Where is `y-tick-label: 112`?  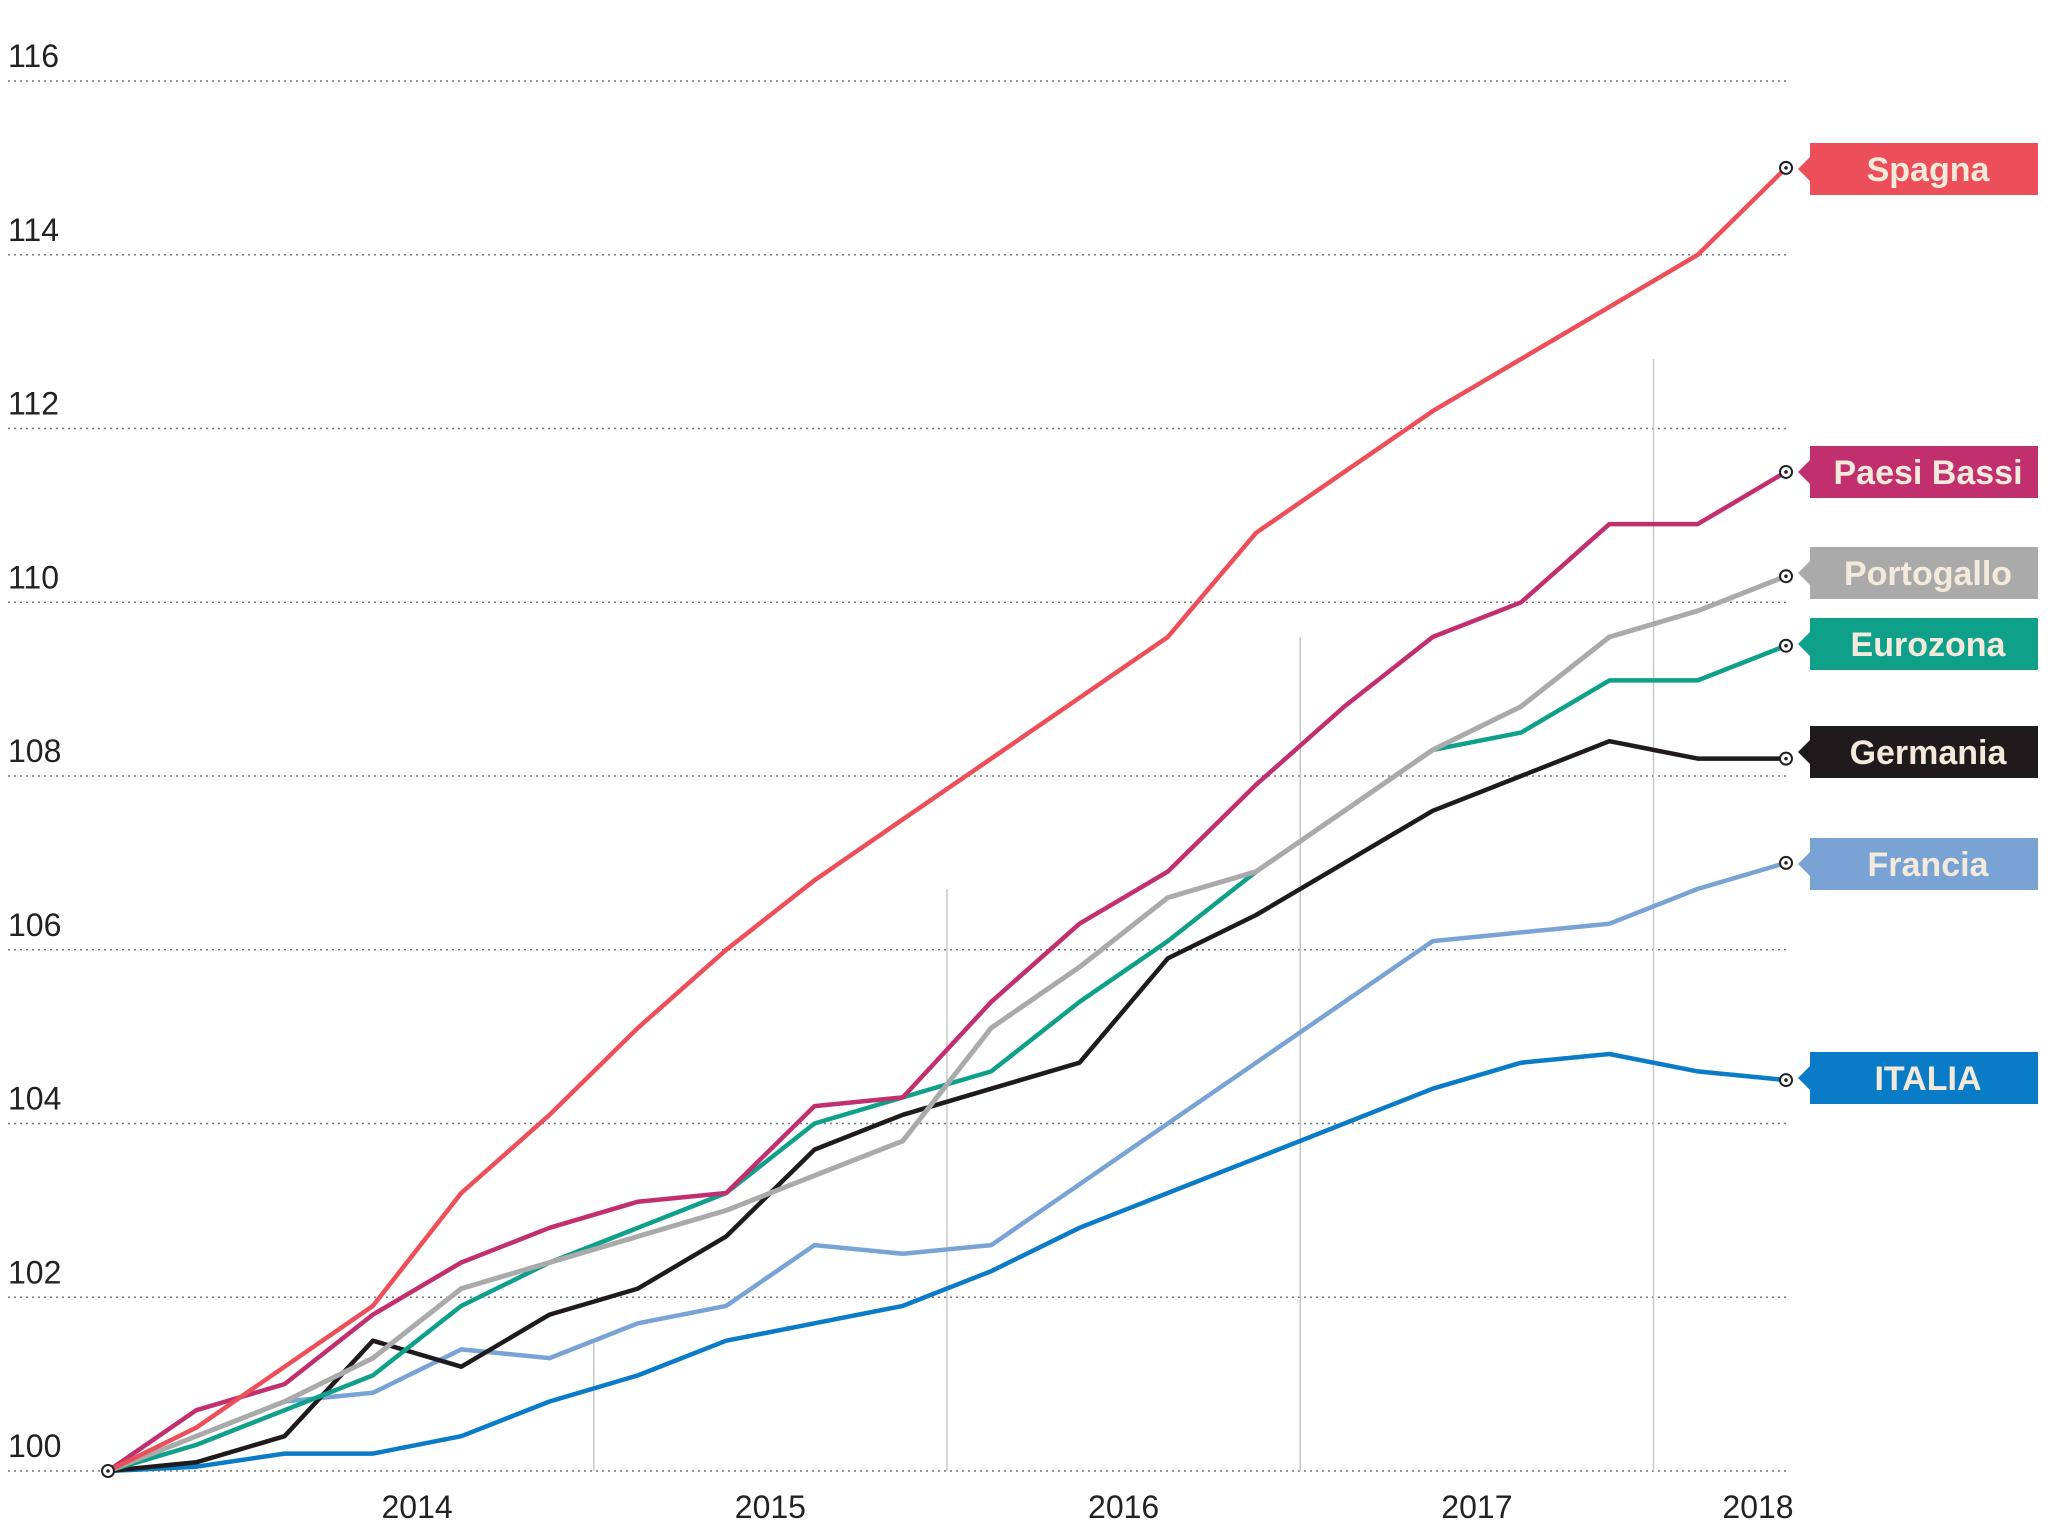
y-tick-label: 112 is located at coordinates (33, 404).